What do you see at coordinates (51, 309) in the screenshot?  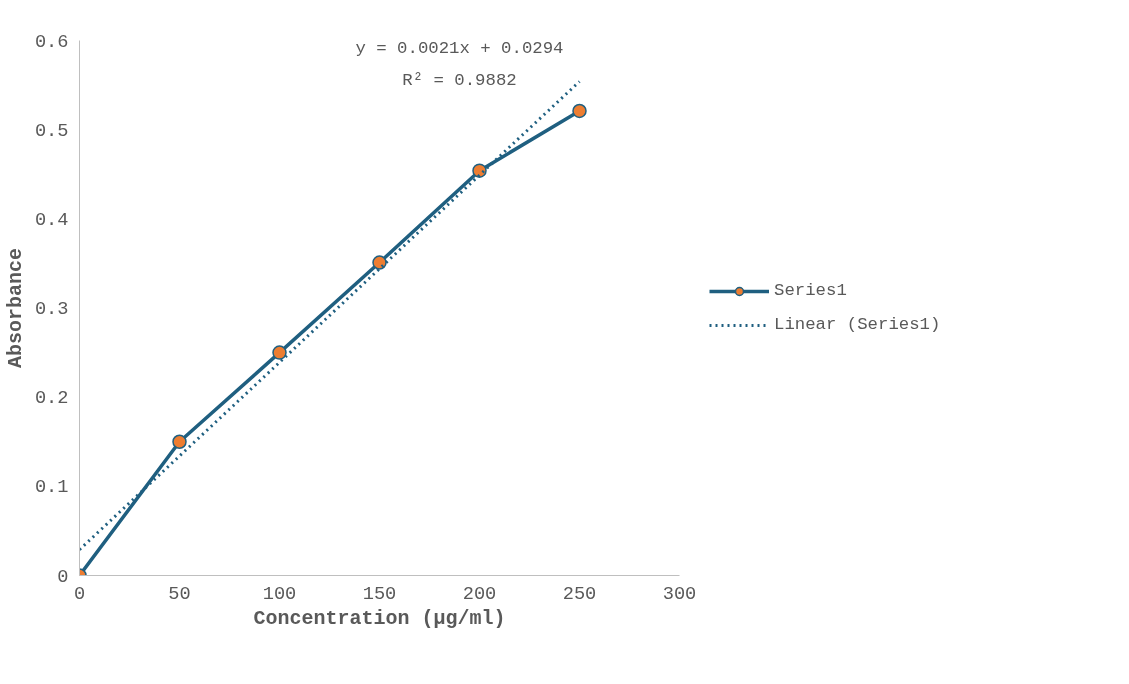 I see `y-tick-label: 0.3` at bounding box center [51, 309].